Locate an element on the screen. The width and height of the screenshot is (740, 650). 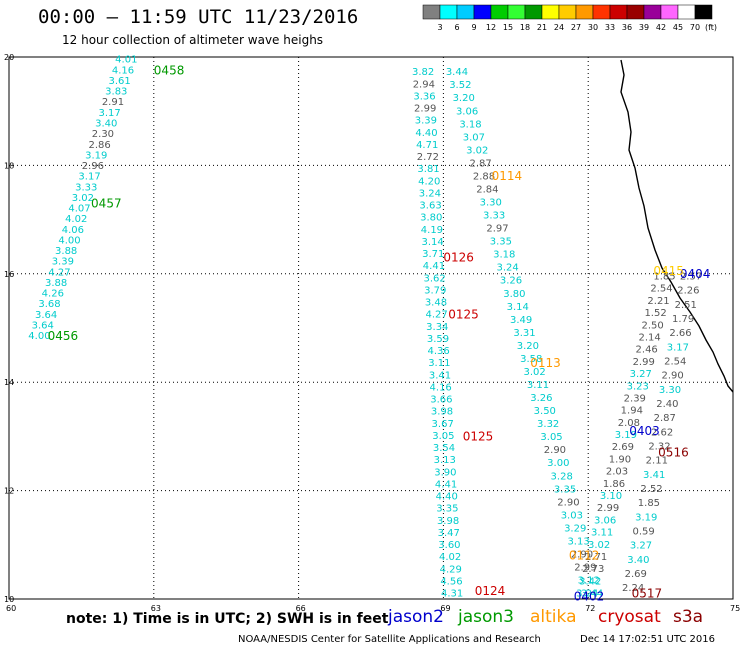
wave-height-value: 3.52 is located at coordinates (460, 85).